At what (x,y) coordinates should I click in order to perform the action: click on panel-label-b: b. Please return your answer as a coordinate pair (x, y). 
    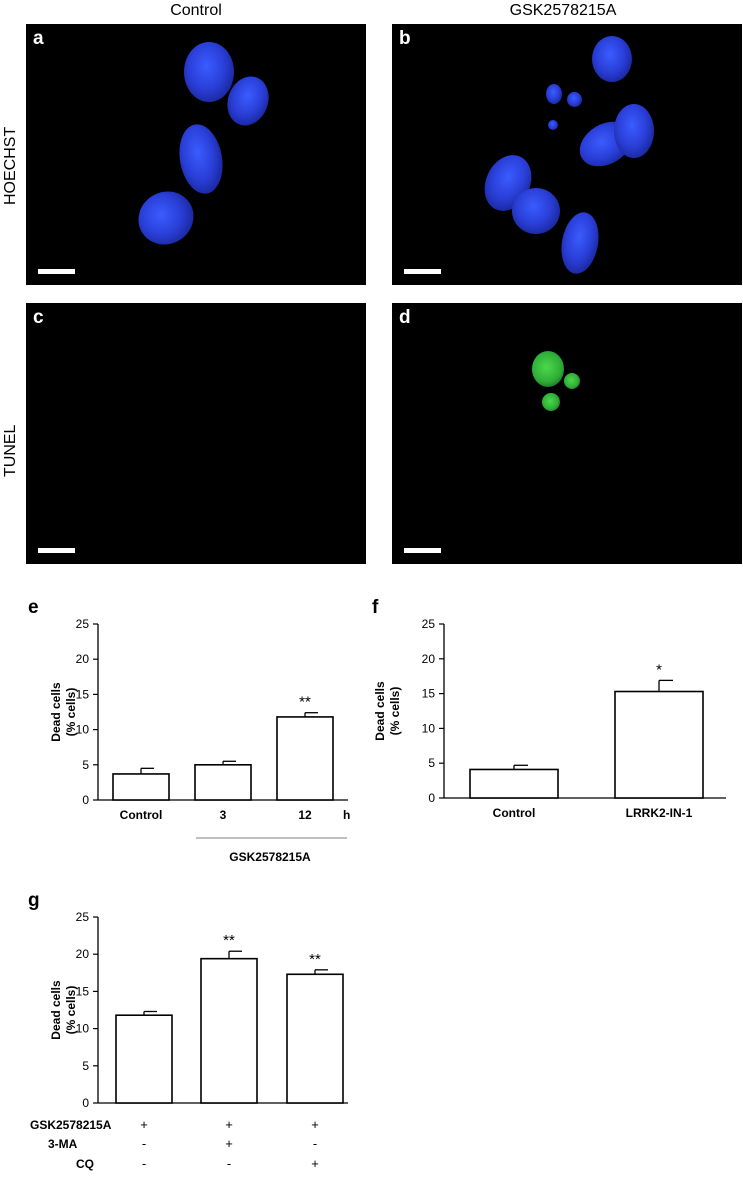
    Looking at the image, I should click on (405, 38).